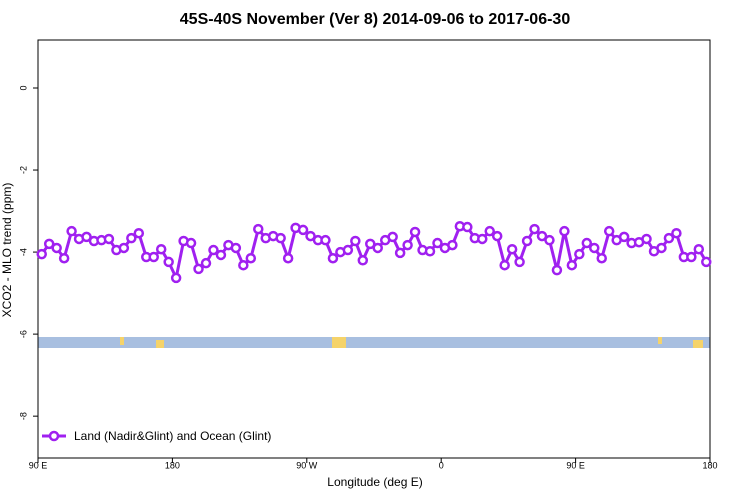 The height and width of the screenshot is (500, 750). Describe the element at coordinates (172, 436) in the screenshot. I see `legend-label: Land (Nadir&Glint) and Ocean (Glint)` at that location.